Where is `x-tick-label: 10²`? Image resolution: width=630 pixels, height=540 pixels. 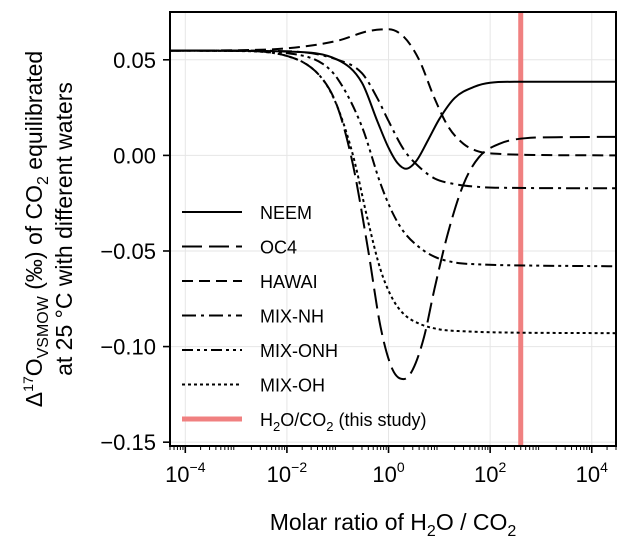
x-tick-label: 10² is located at coordinates (490, 473).